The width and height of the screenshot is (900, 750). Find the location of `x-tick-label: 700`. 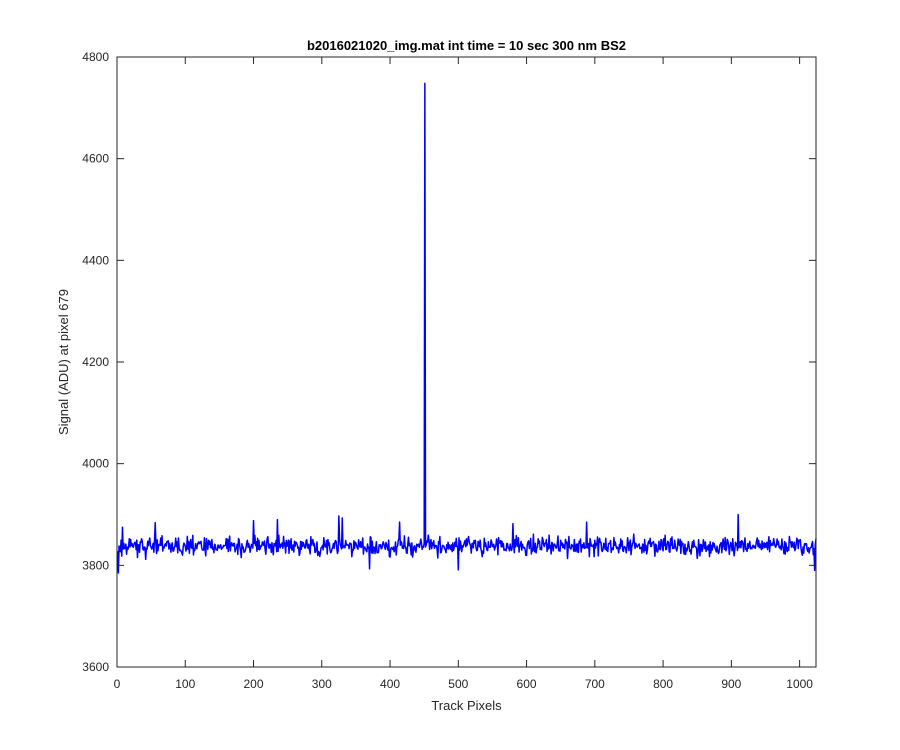

x-tick-label: 700 is located at coordinates (595, 684).